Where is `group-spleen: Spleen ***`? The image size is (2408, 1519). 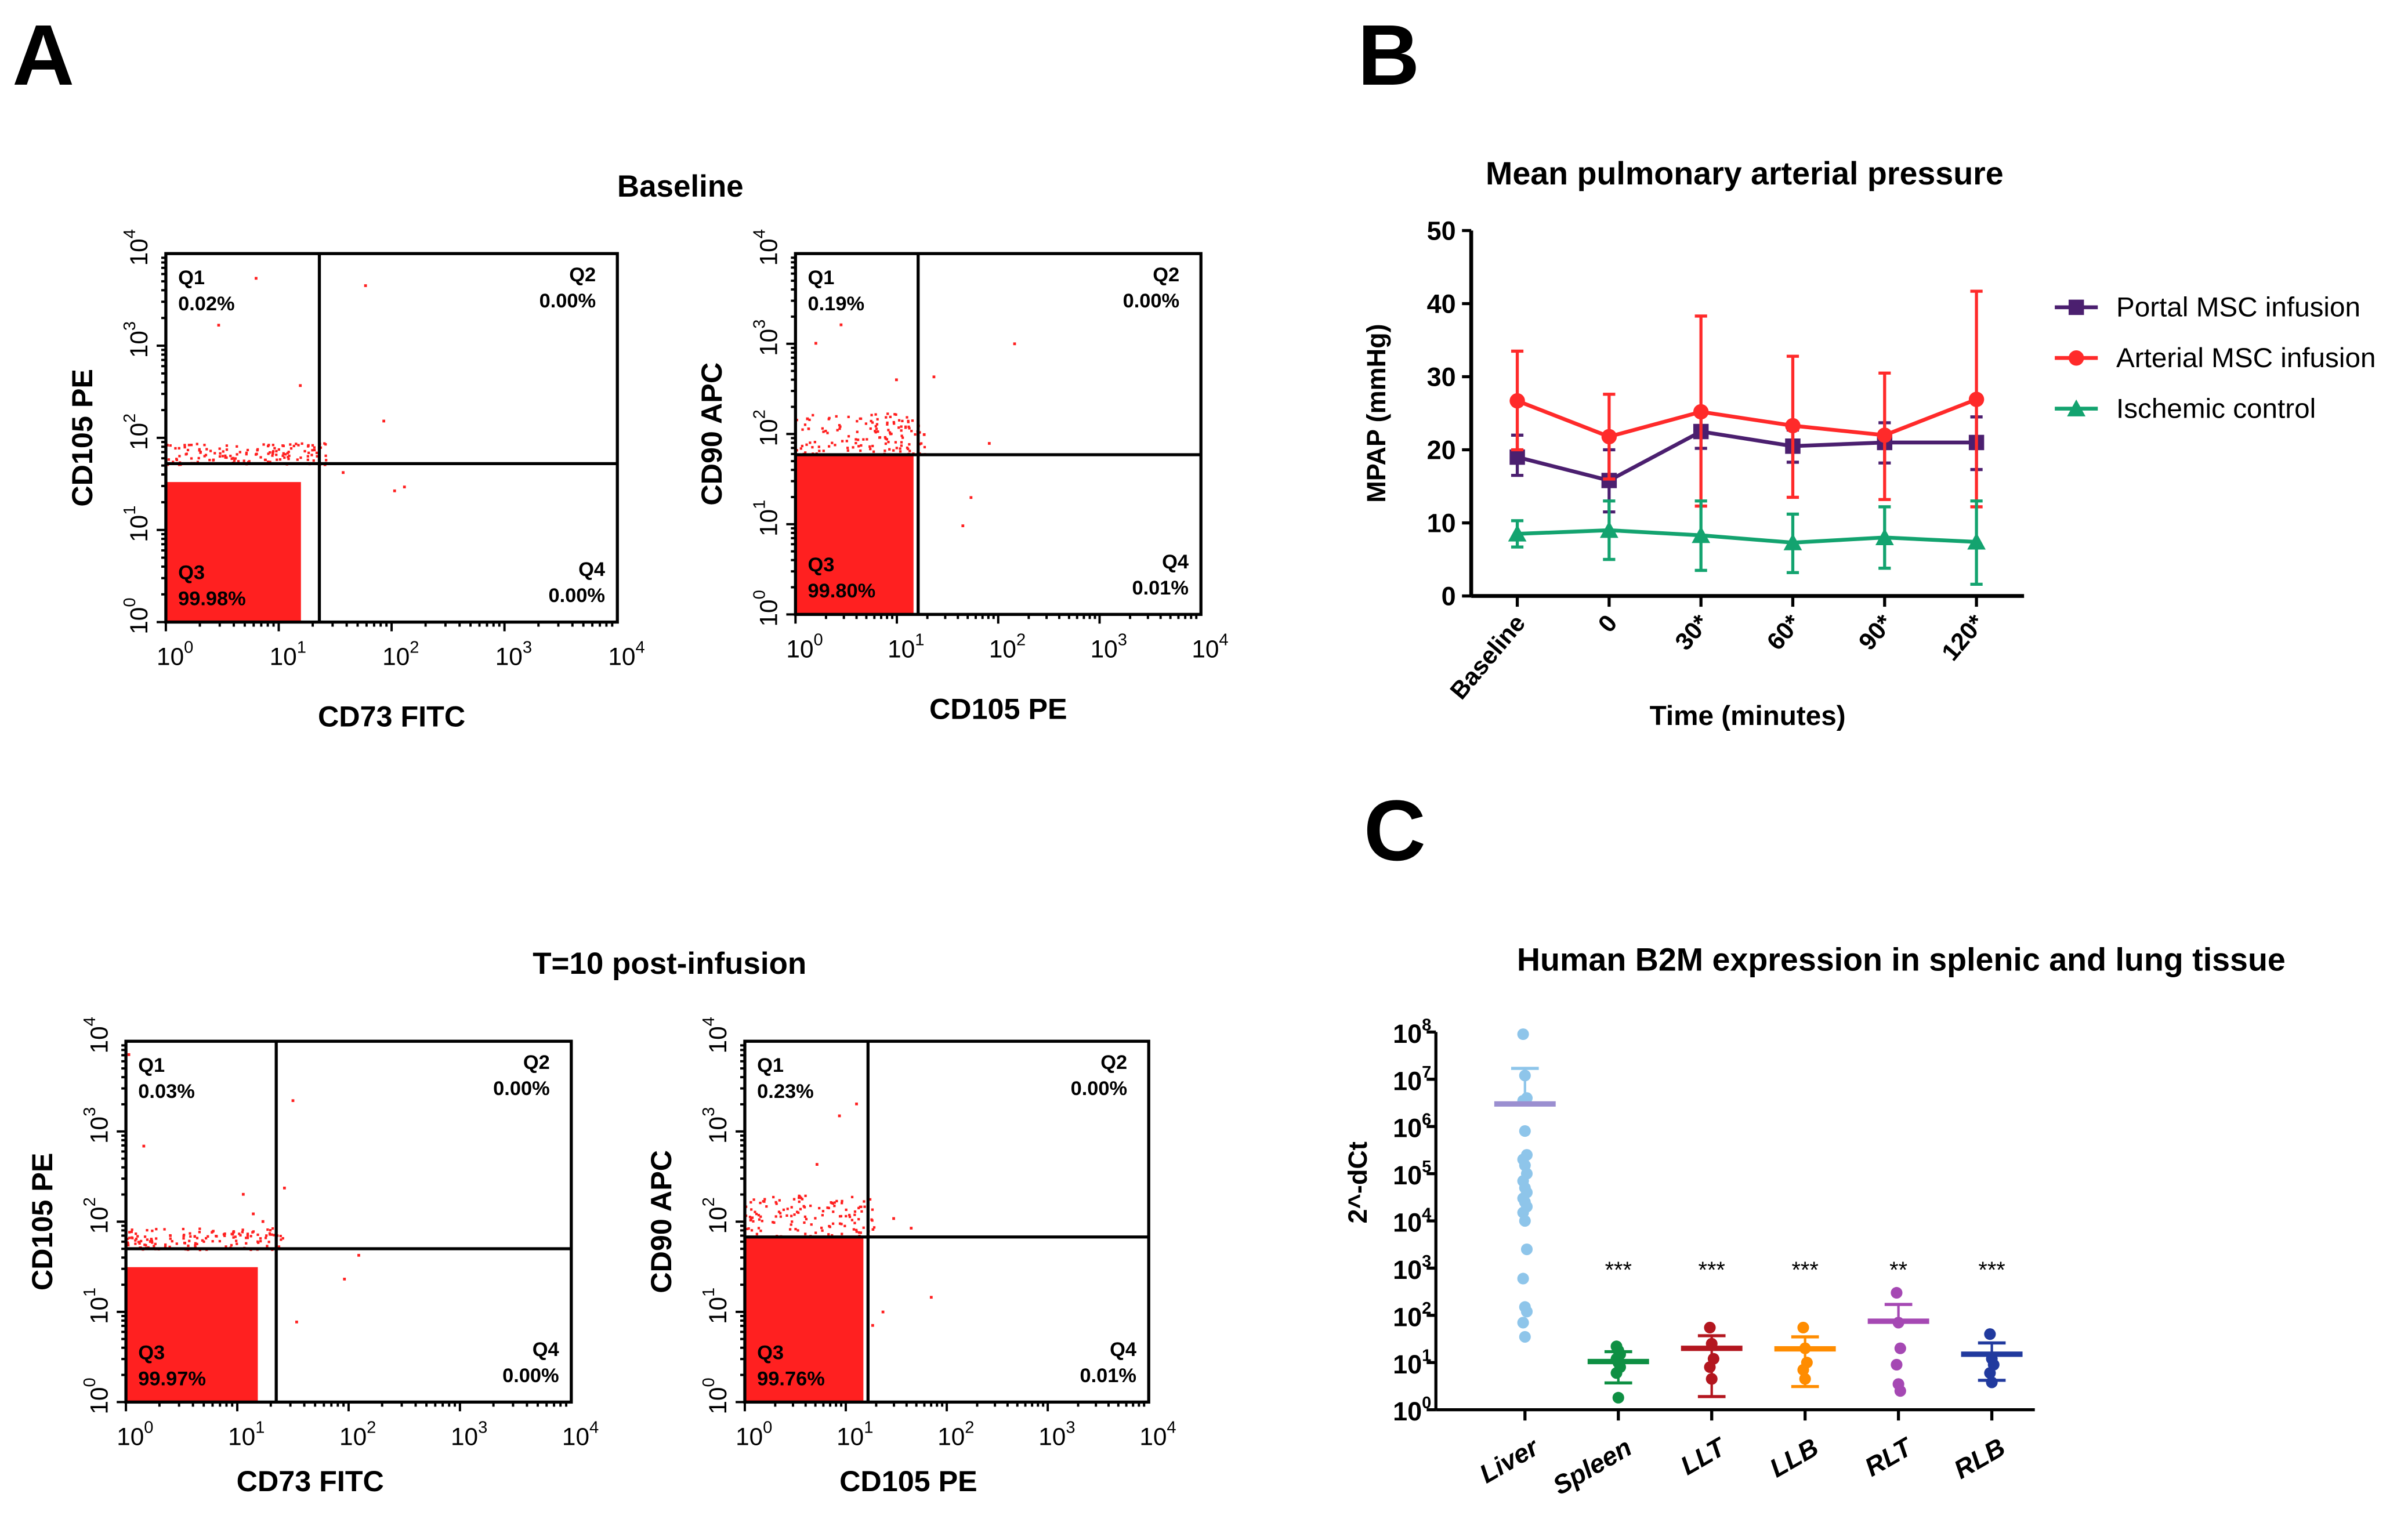 group-spleen: Spleen *** is located at coordinates (1598, 1378).